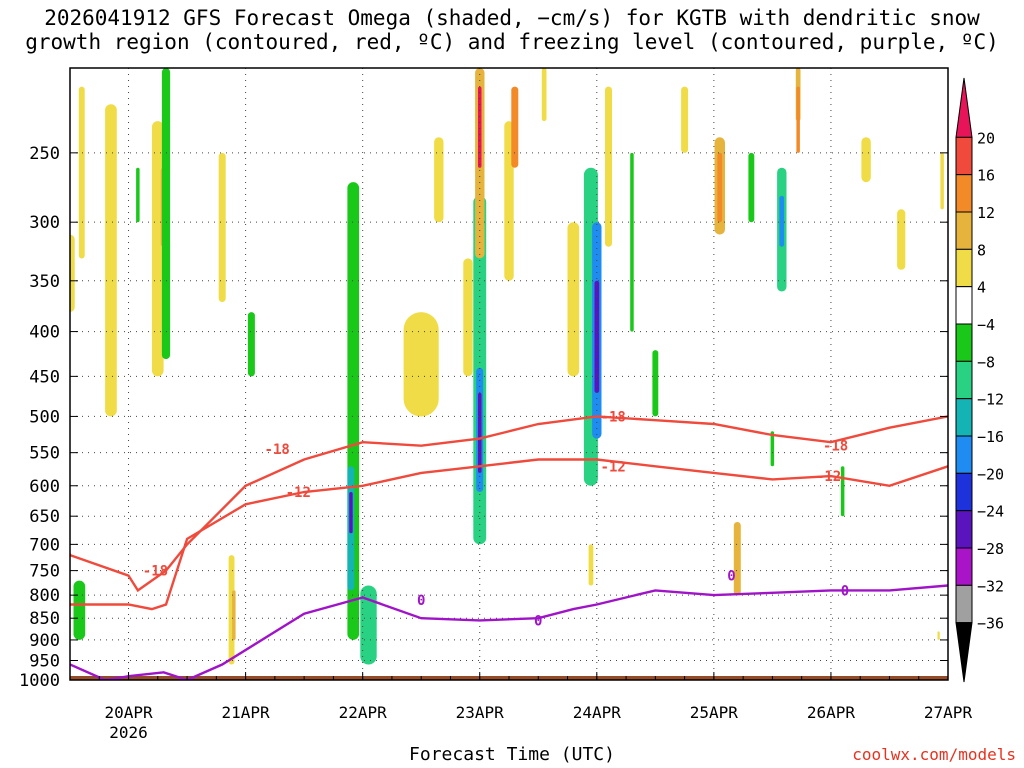 This screenshot has height=768, width=1024. What do you see at coordinates (990, 549) in the screenshot?
I see `colorbar-label-11: −28` at bounding box center [990, 549].